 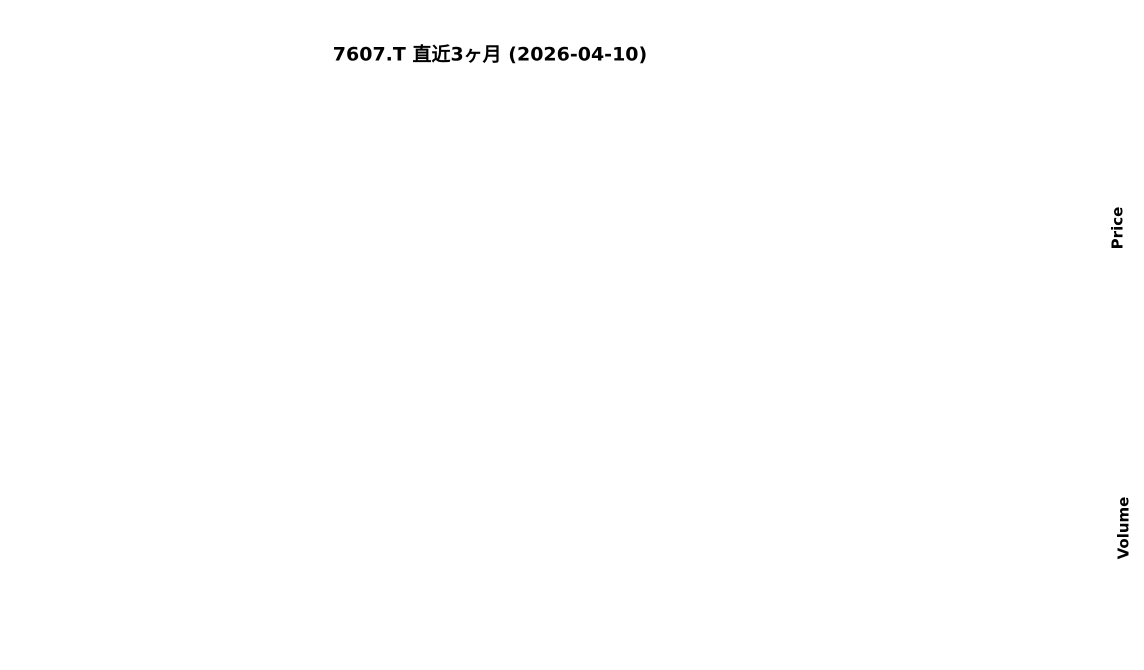 I want to click on chart-title: 7607.T 直近3ヶ月 (2026-04-10), so click(x=490, y=54).